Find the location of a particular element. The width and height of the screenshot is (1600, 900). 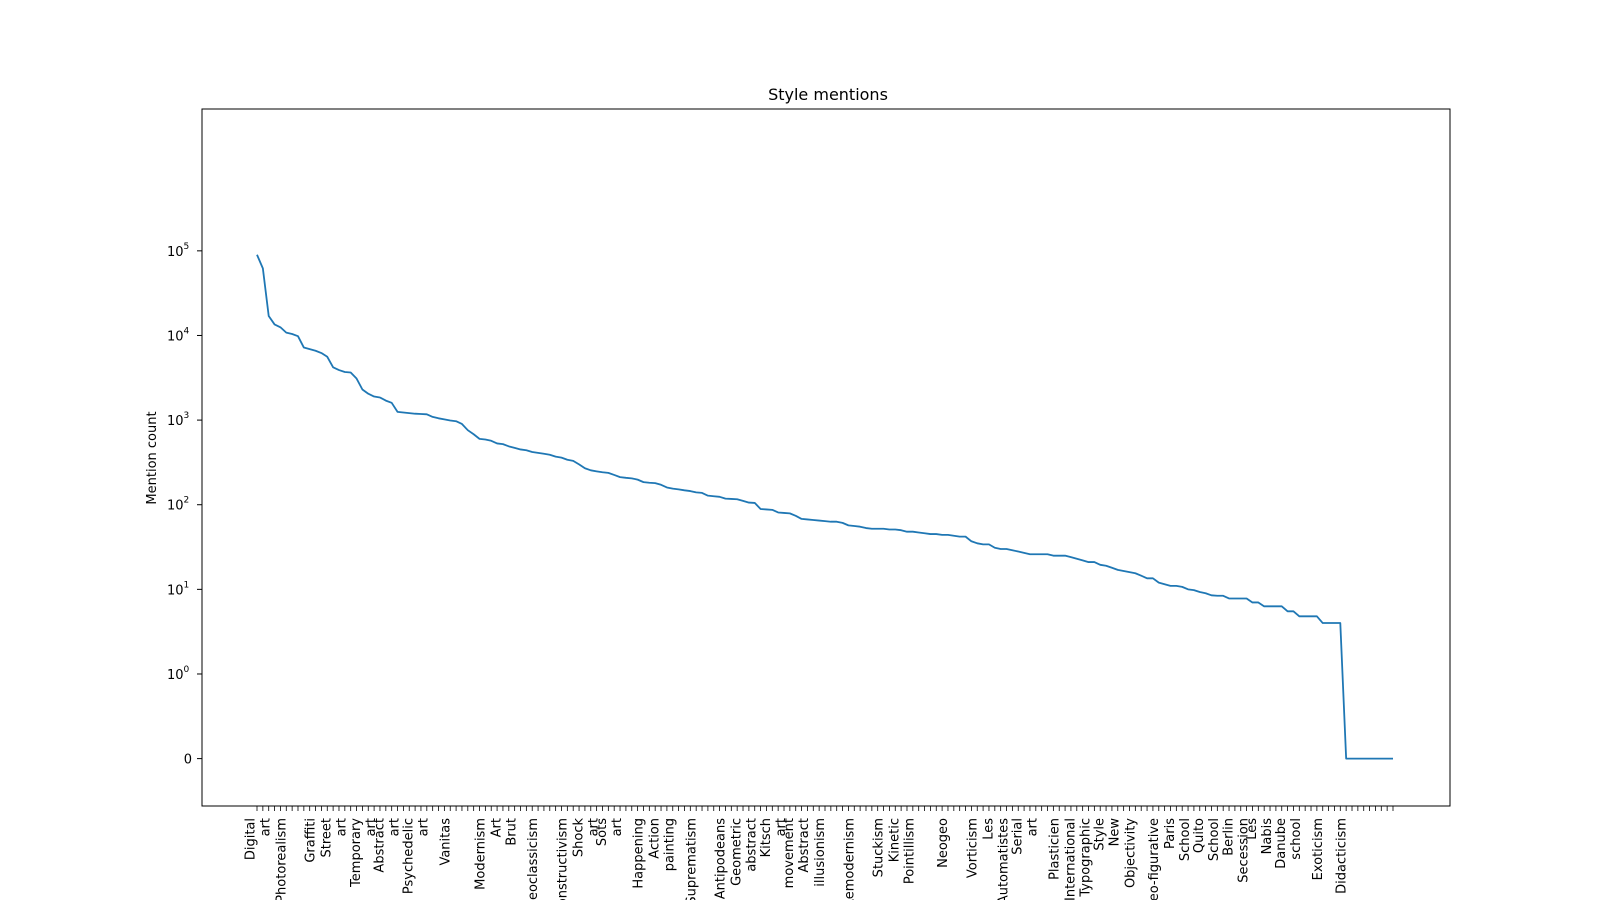

y-tick-label: 0 is located at coordinates (188, 760).